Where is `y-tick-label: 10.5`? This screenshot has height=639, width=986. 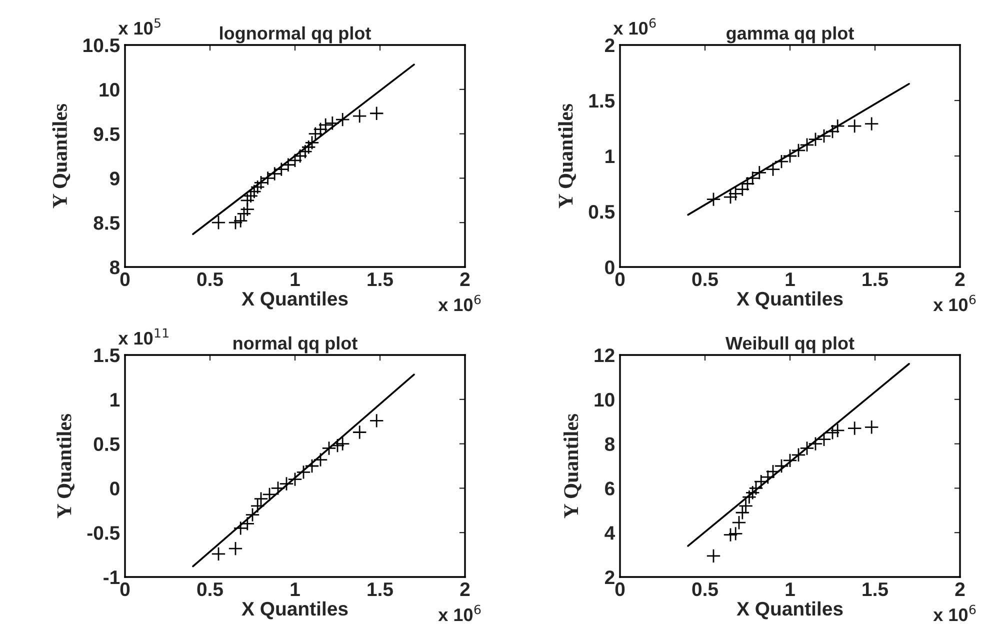
y-tick-label: 10.5 is located at coordinates (102, 45).